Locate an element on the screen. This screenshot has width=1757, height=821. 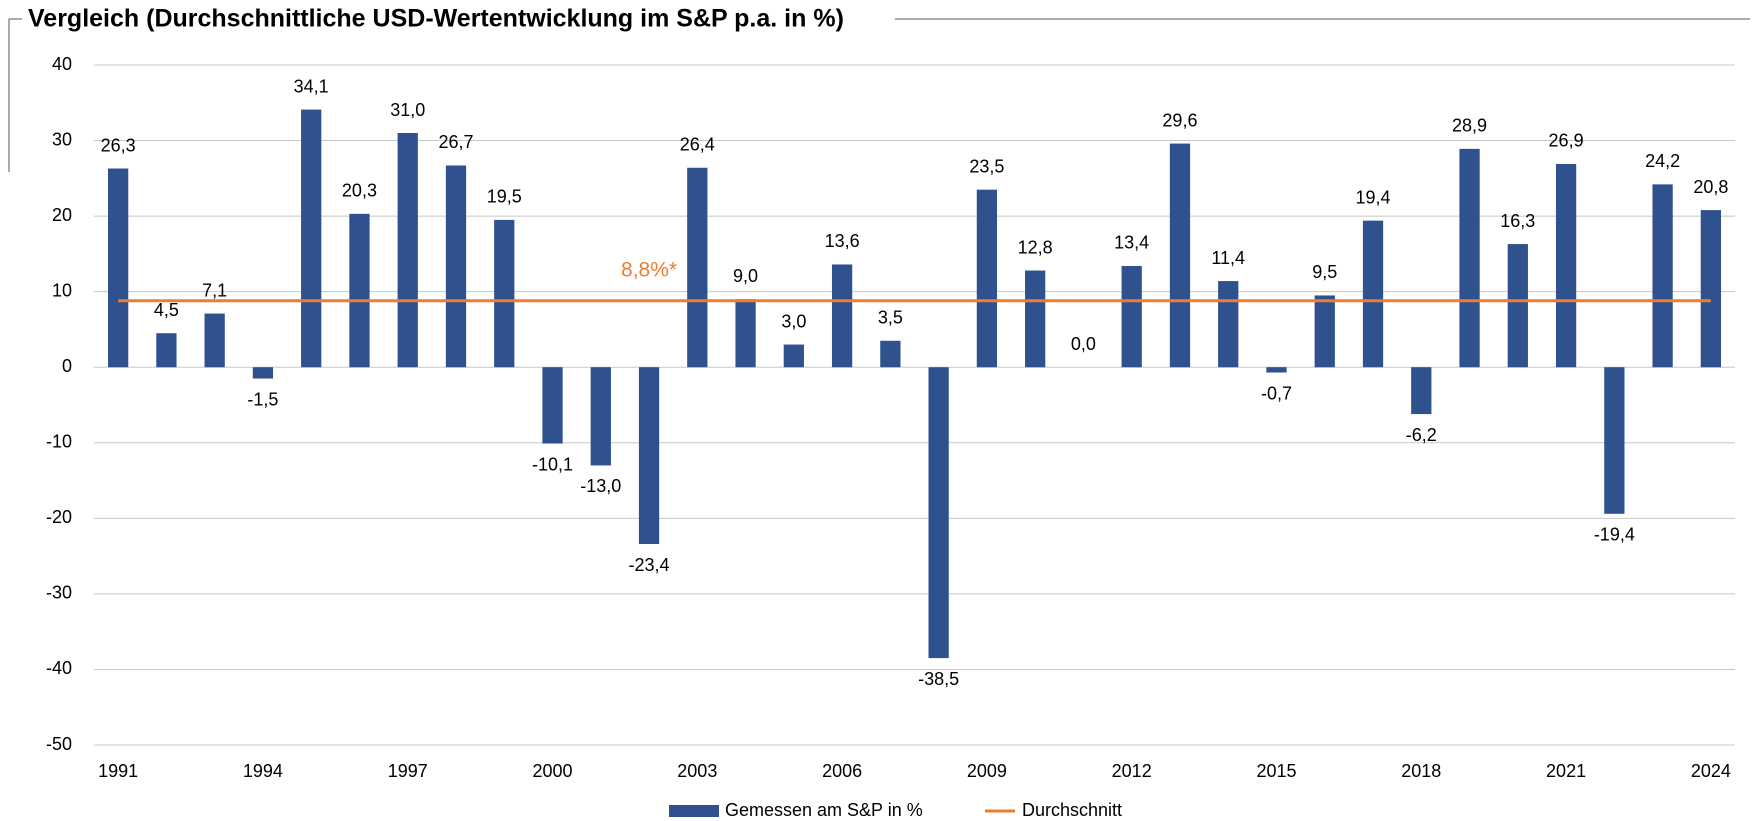
x-tick-label: 2024 is located at coordinates (1711, 771).